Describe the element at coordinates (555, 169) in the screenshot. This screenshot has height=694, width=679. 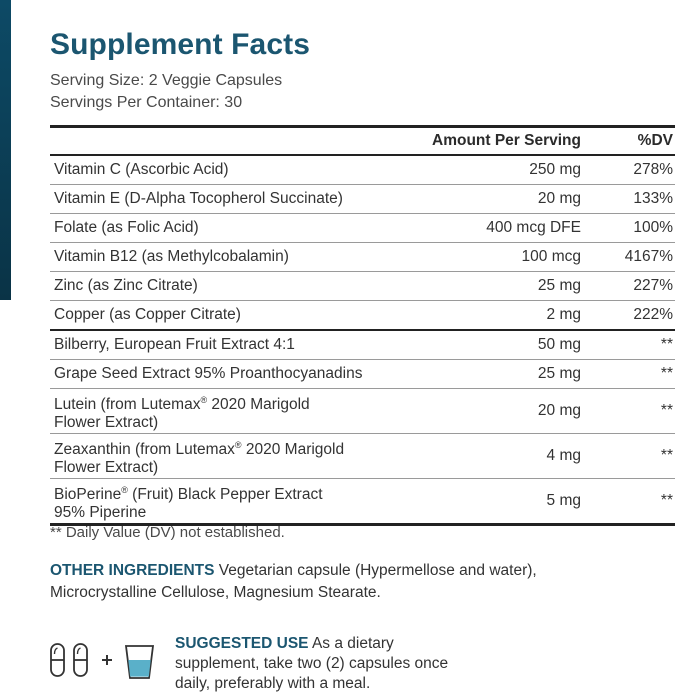
I see `row-amount: 250 mg` at that location.